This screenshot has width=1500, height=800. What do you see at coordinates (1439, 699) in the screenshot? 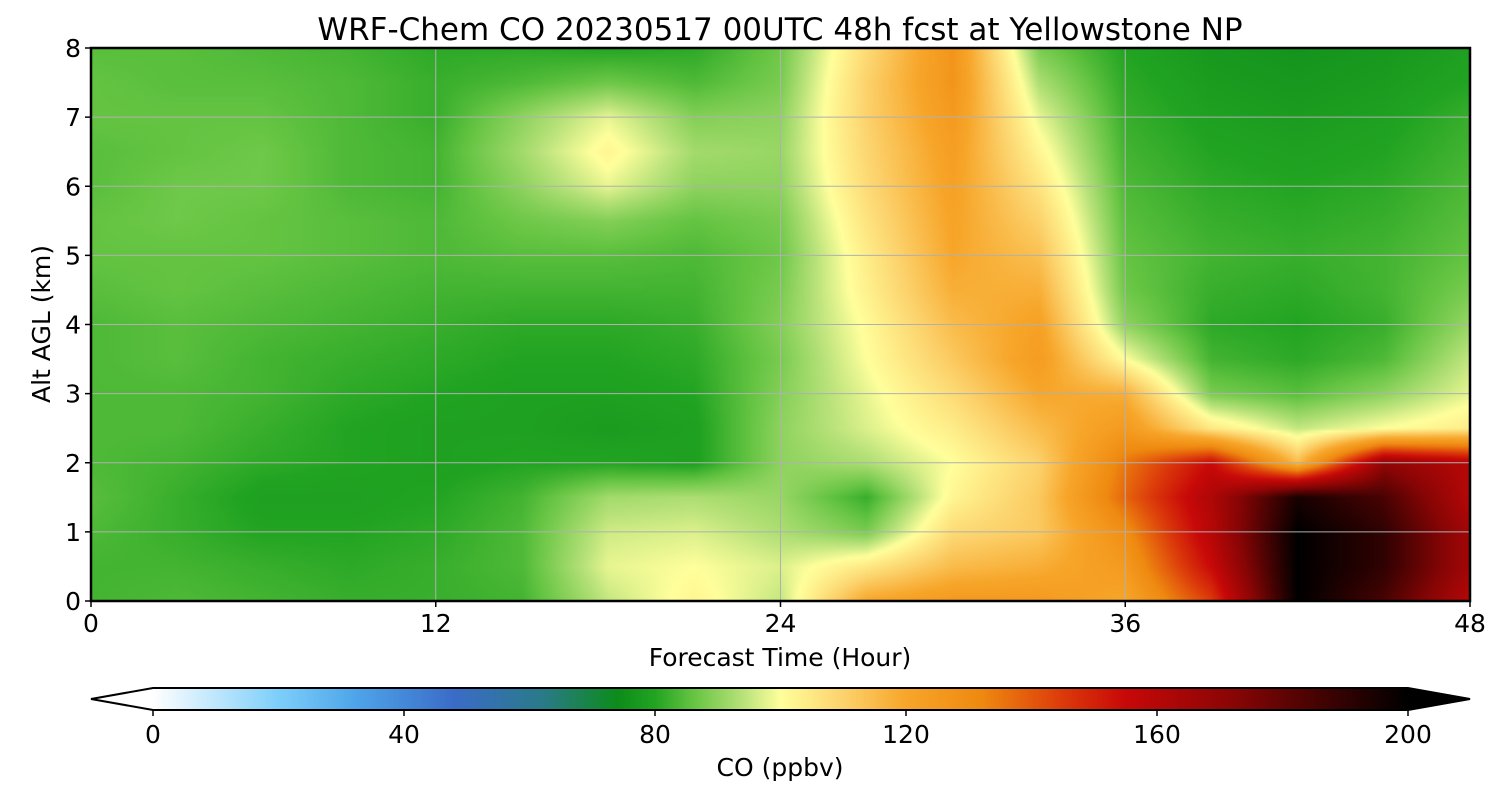
I see `colorbar-extend-high` at bounding box center [1439, 699].